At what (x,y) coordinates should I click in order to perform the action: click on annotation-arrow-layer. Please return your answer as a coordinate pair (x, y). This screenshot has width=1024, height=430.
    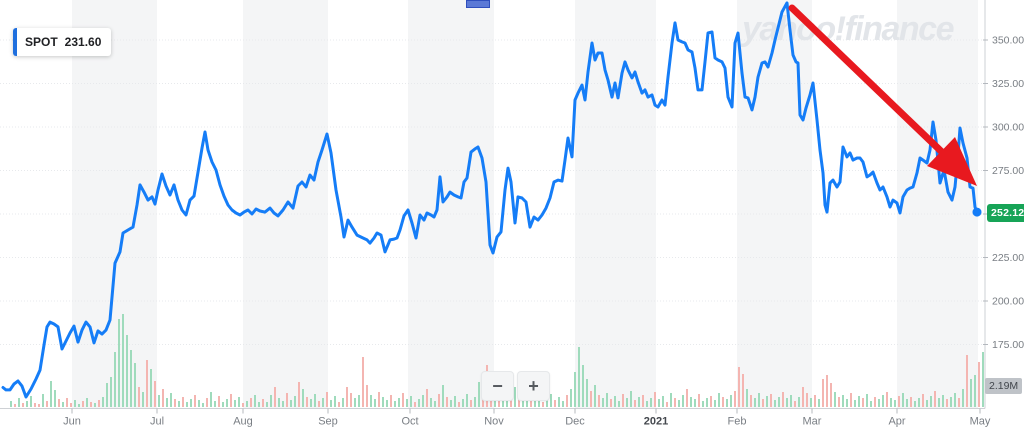
    Looking at the image, I should click on (882, 95).